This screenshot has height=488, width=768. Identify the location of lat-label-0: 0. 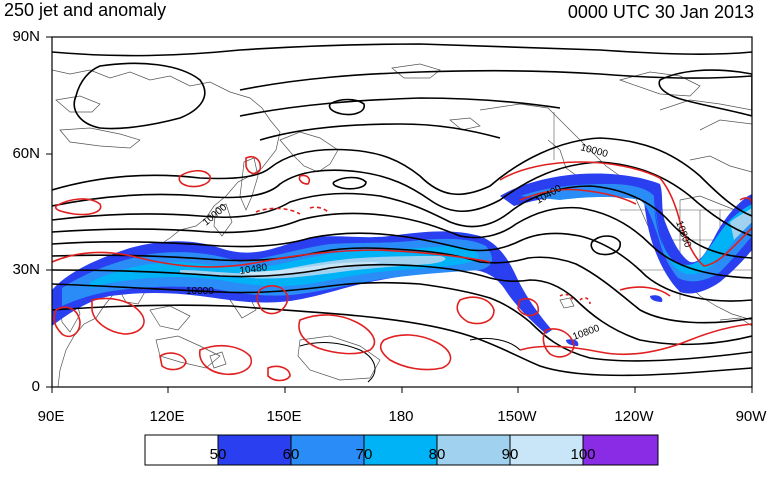
(35, 386).